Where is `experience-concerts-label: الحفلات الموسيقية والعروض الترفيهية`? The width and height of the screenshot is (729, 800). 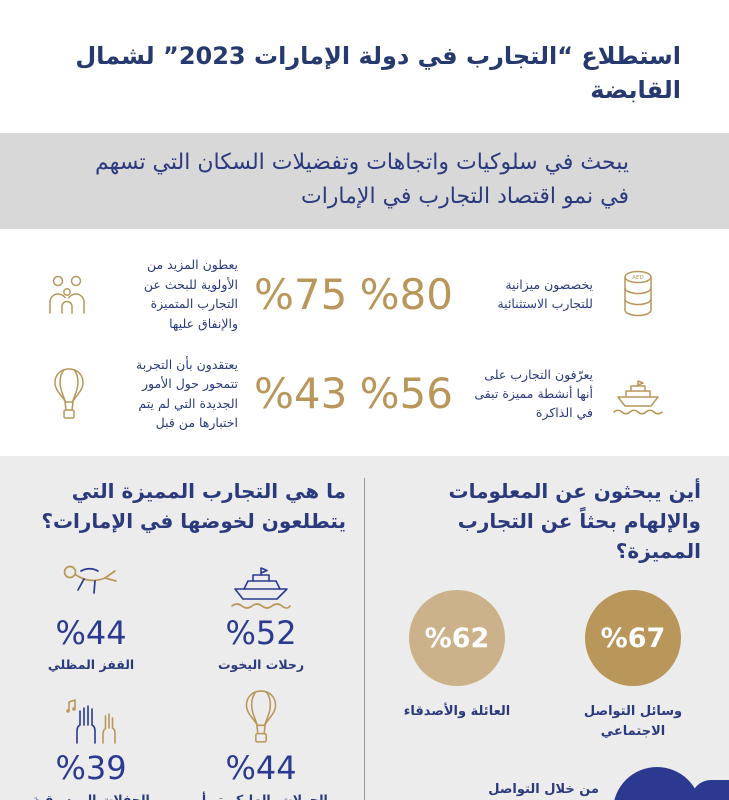 experience-concerts-label: الحفلات الموسيقية والعروض الترفيهية is located at coordinates (91, 796).